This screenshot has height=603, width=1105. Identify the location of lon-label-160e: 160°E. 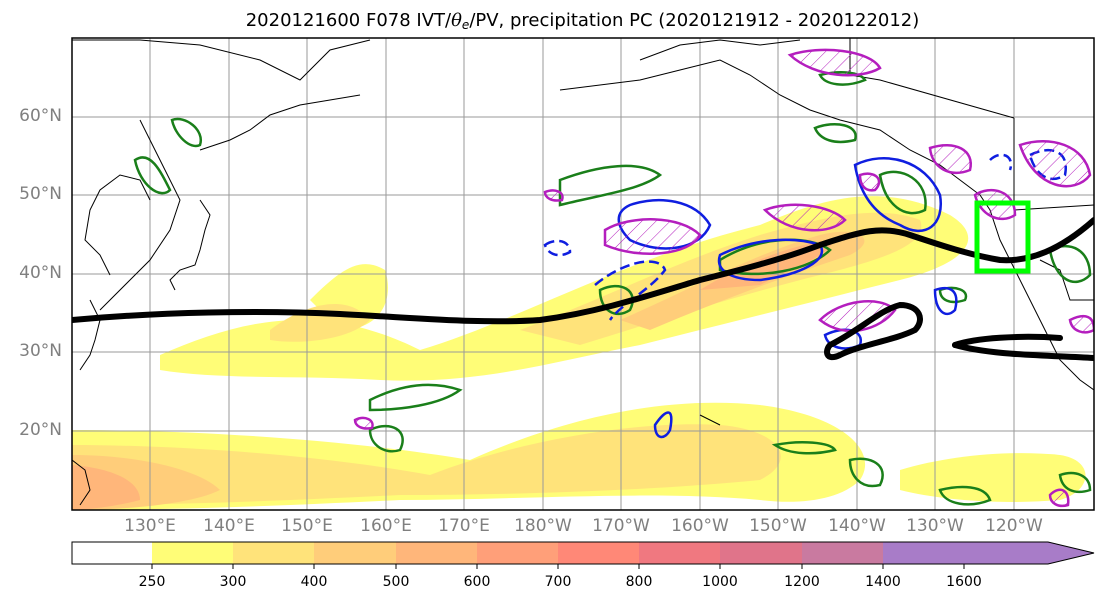
(386, 526).